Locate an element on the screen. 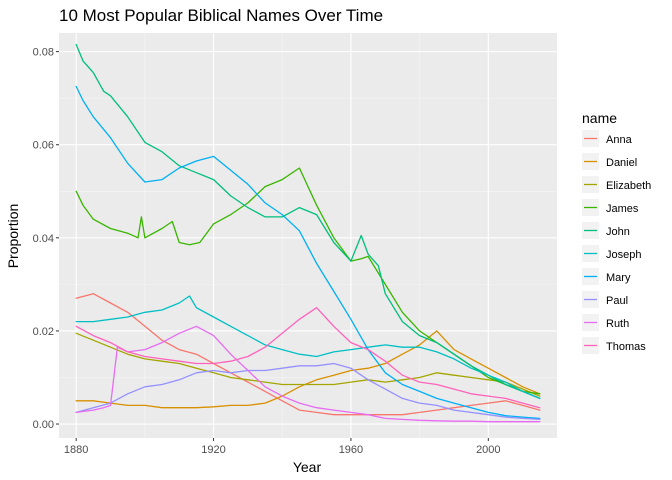 The image size is (672, 480). legend-label: Joseph is located at coordinates (623, 255).